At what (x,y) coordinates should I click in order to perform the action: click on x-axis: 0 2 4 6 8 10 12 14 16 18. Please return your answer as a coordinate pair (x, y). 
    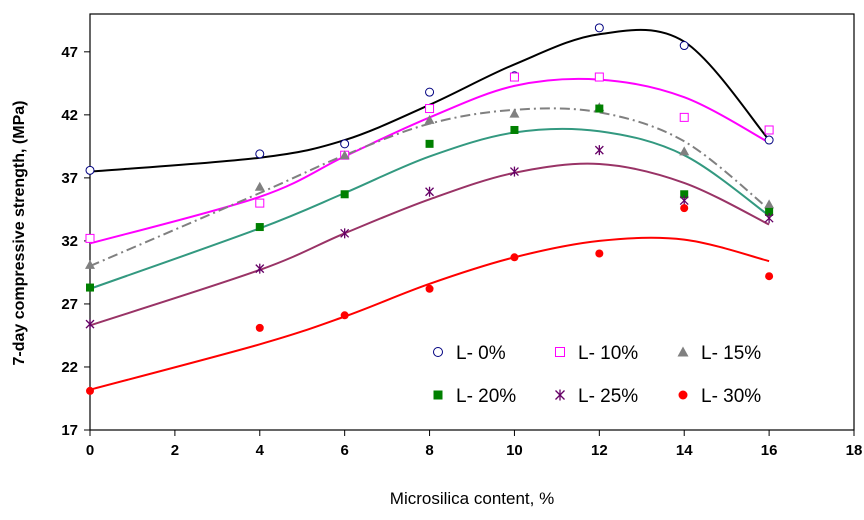
    Looking at the image, I should click on (474, 444).